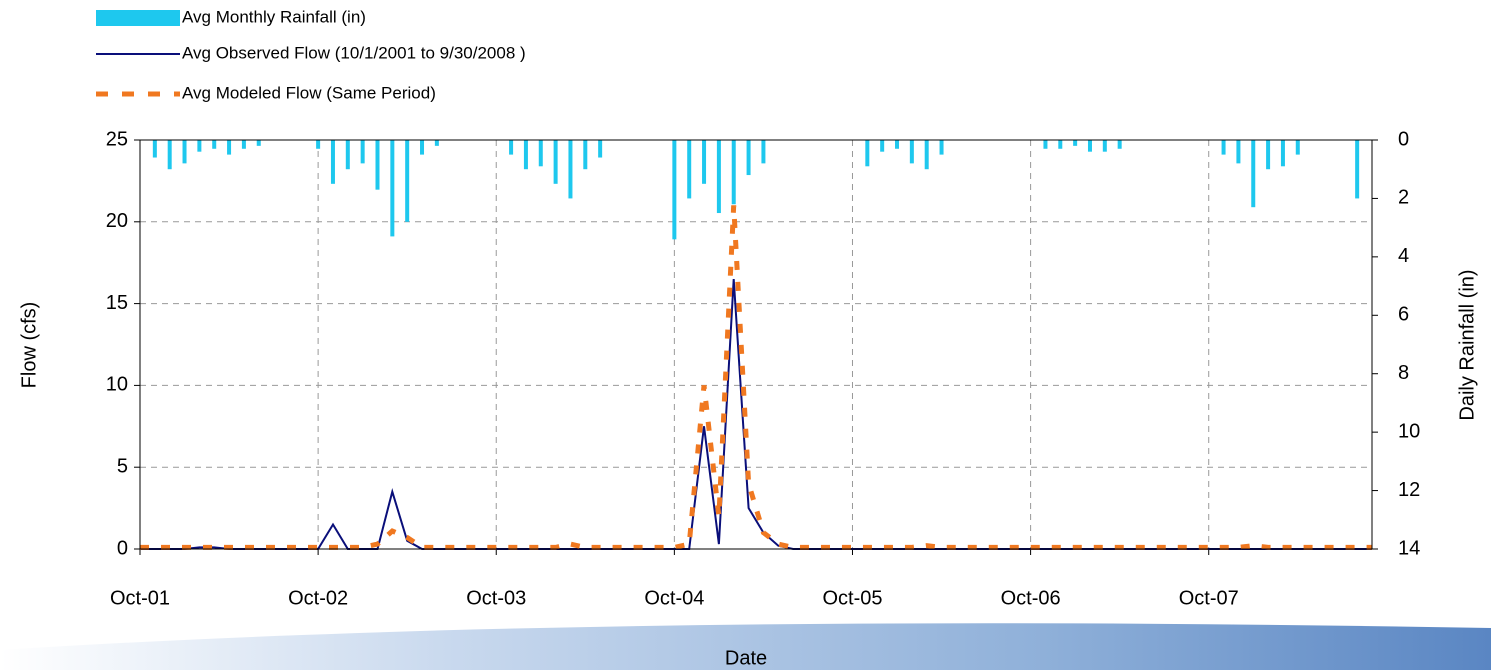 The image size is (1491, 670). I want to click on y2-tick-label: 14, so click(1409, 548).